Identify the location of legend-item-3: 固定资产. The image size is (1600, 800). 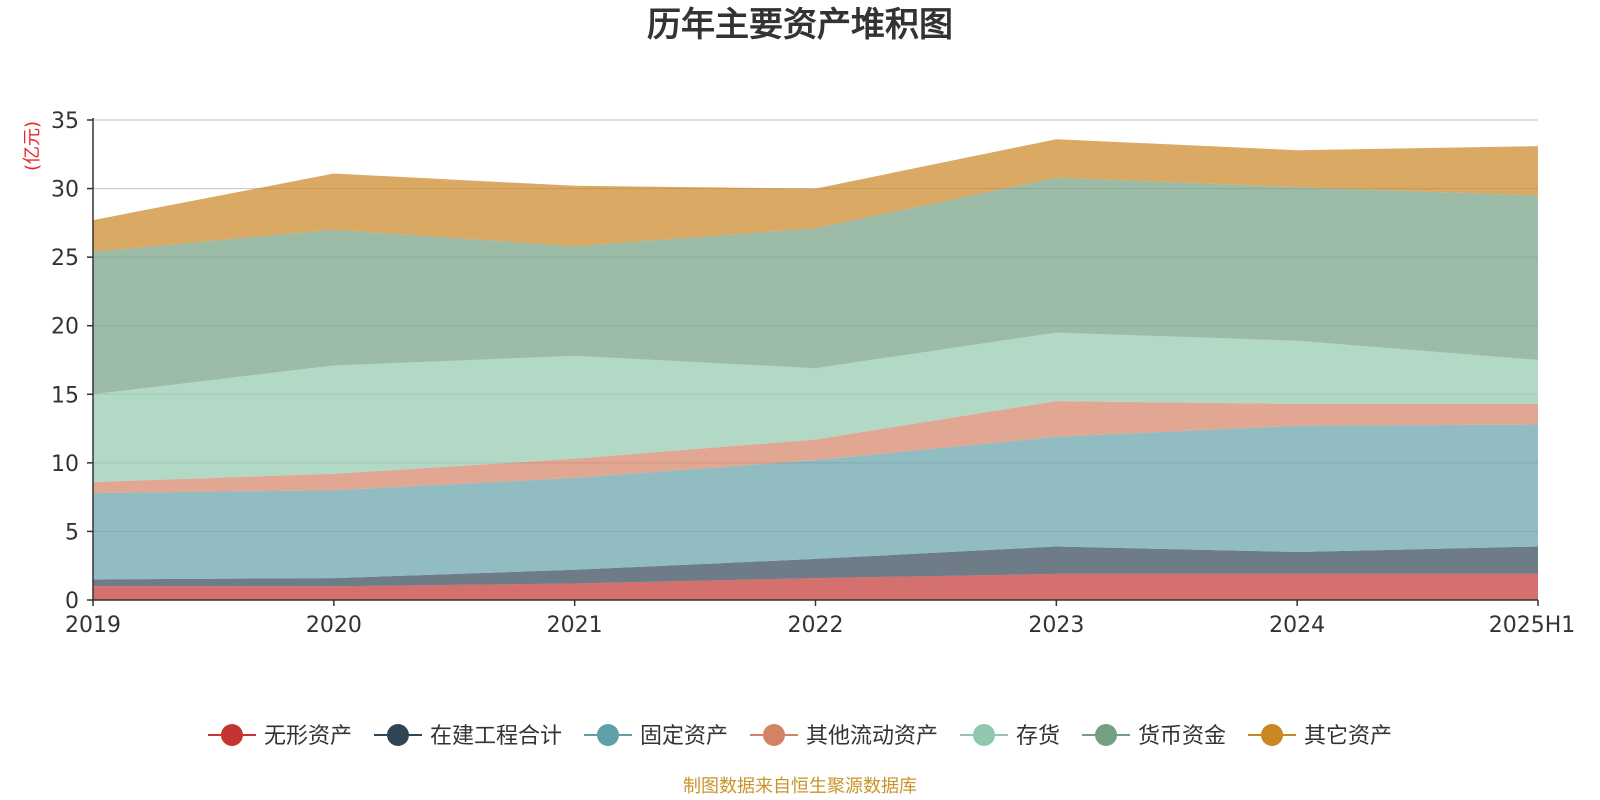
(655, 736).